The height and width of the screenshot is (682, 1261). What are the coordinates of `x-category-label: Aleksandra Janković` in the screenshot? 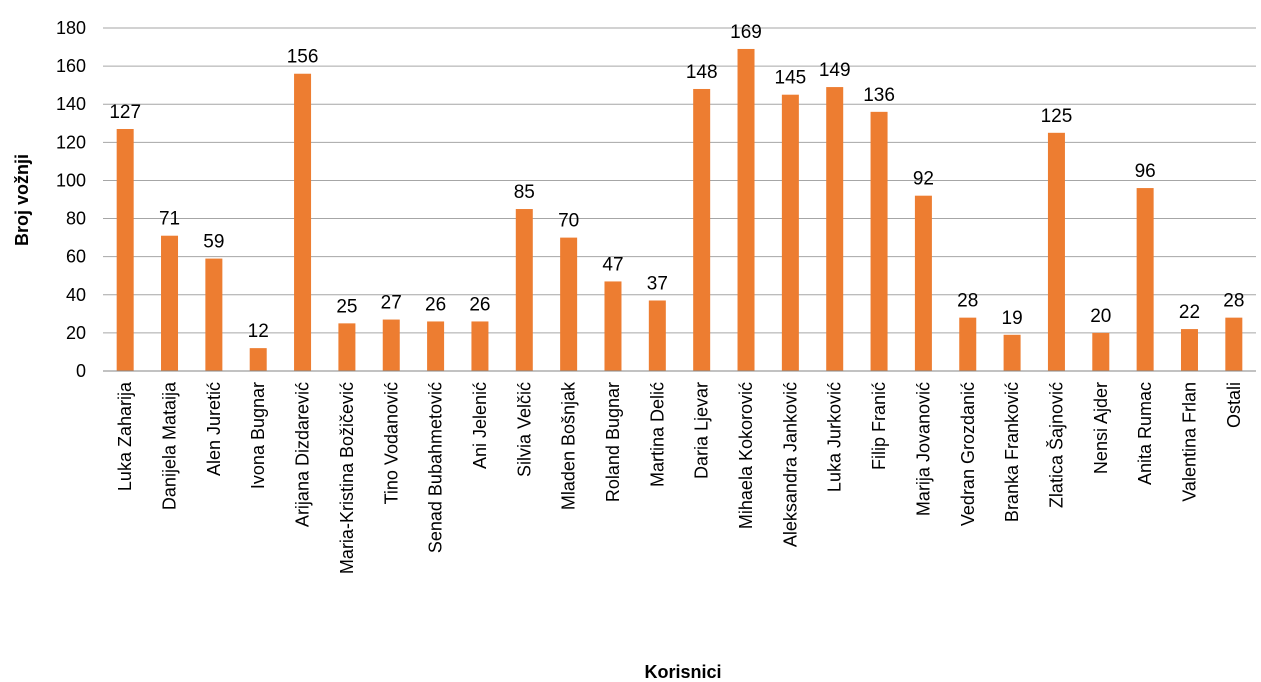 It's located at (790, 464).